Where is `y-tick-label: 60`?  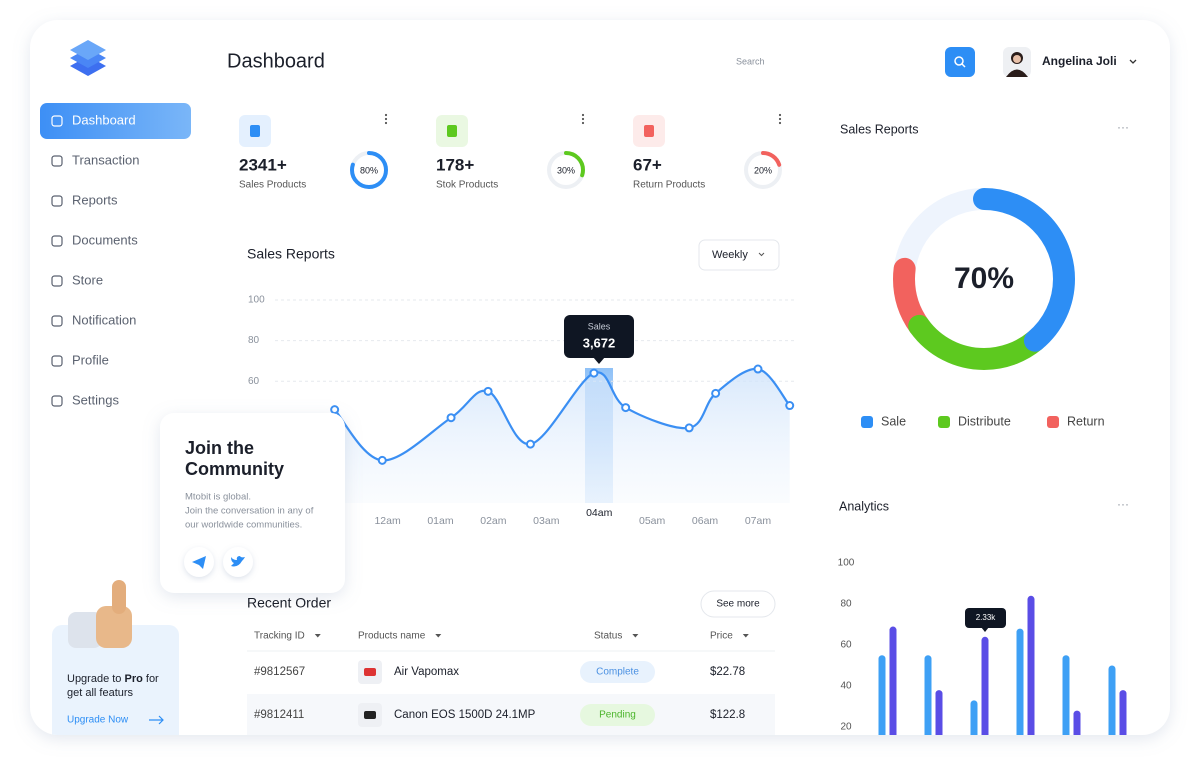
y-tick-label: 60 is located at coordinates (846, 645).